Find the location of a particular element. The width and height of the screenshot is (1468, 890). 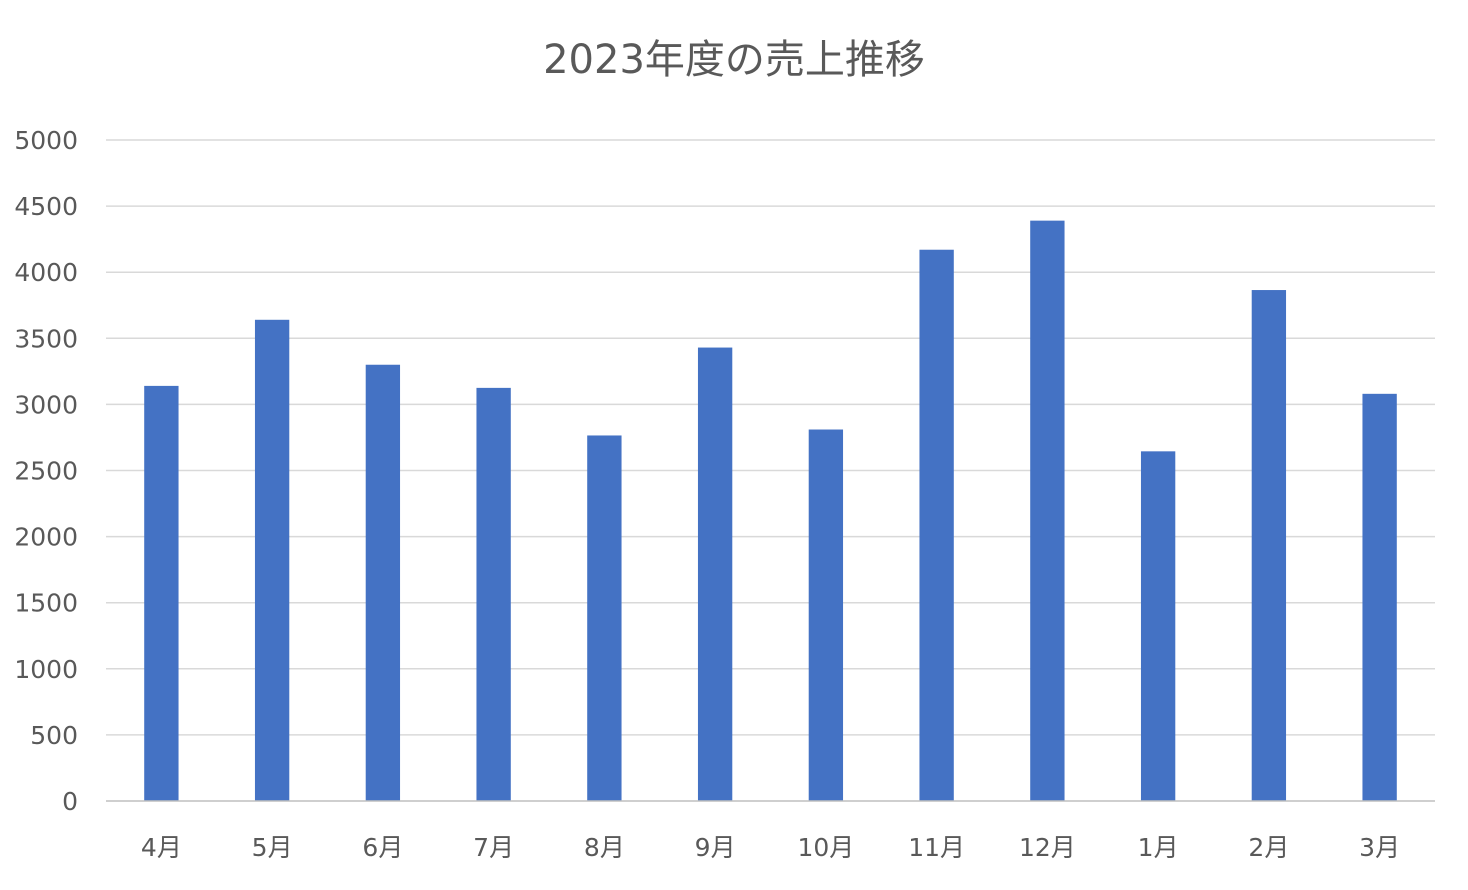

y-tick-label: 1000 is located at coordinates (46, 669).